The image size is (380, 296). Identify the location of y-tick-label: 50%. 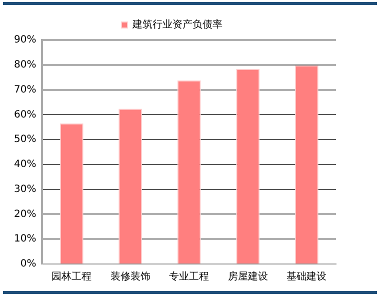
(25, 140).